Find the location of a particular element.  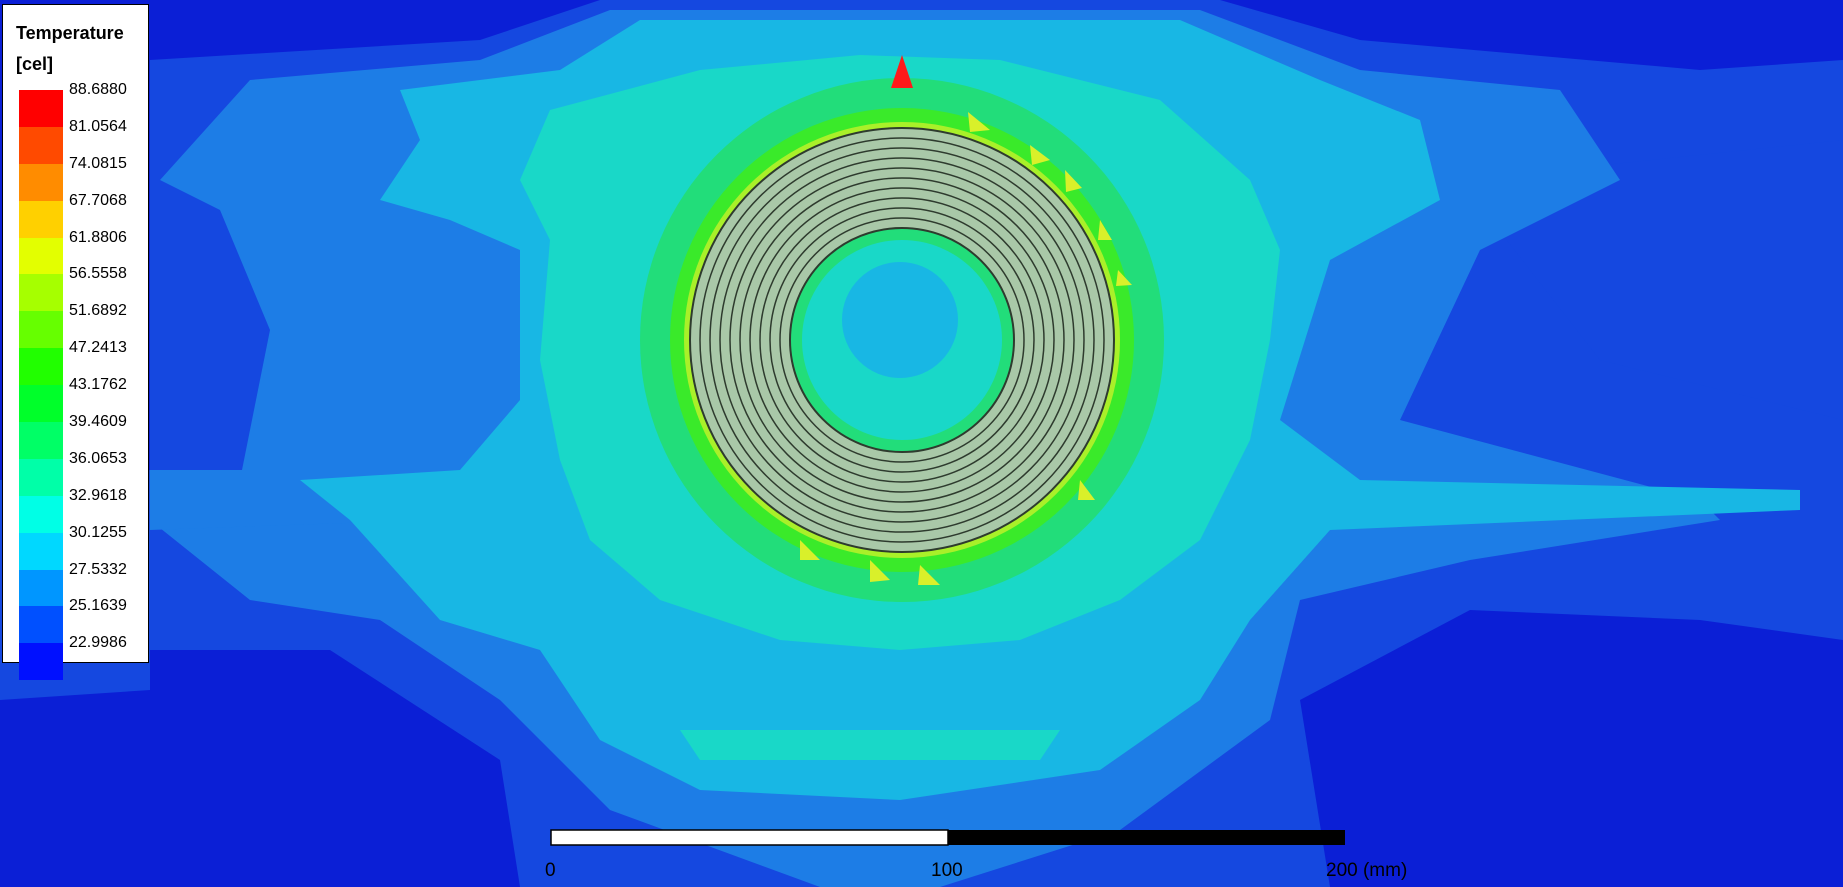

legend-value: 36.0653 is located at coordinates (98, 458).